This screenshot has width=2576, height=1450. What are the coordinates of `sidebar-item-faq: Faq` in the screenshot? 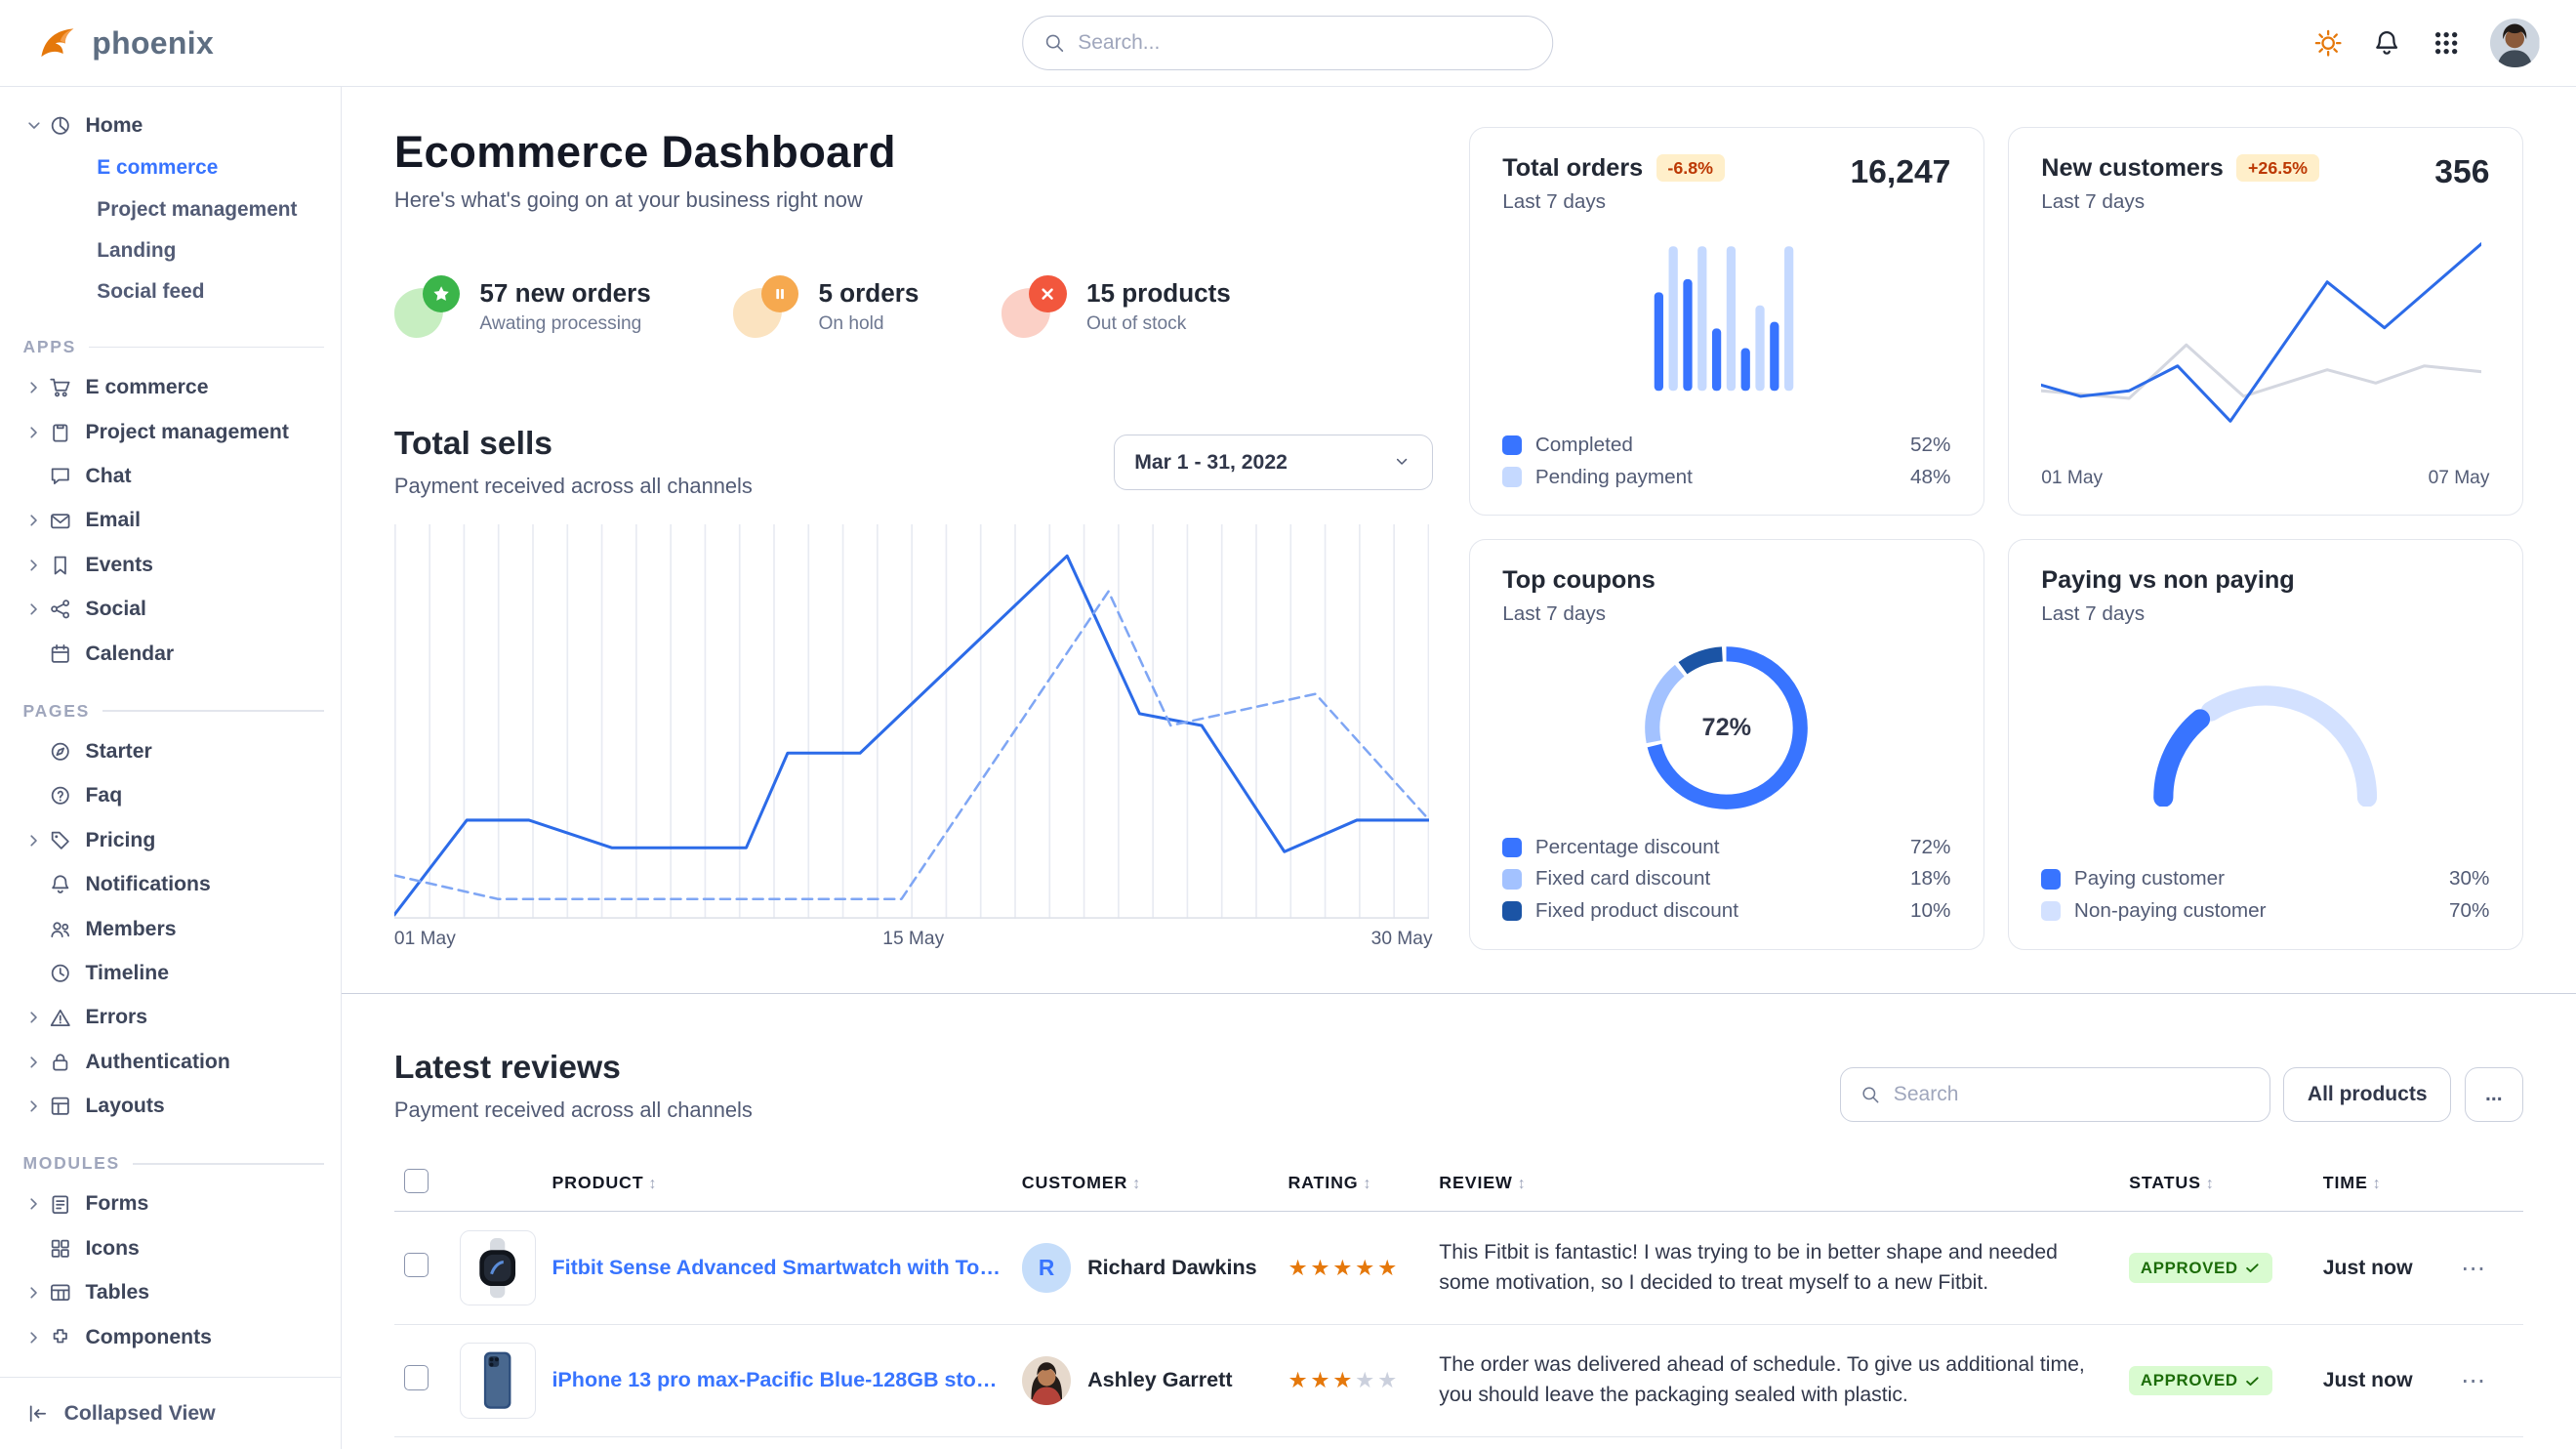 It's located at (170, 795).